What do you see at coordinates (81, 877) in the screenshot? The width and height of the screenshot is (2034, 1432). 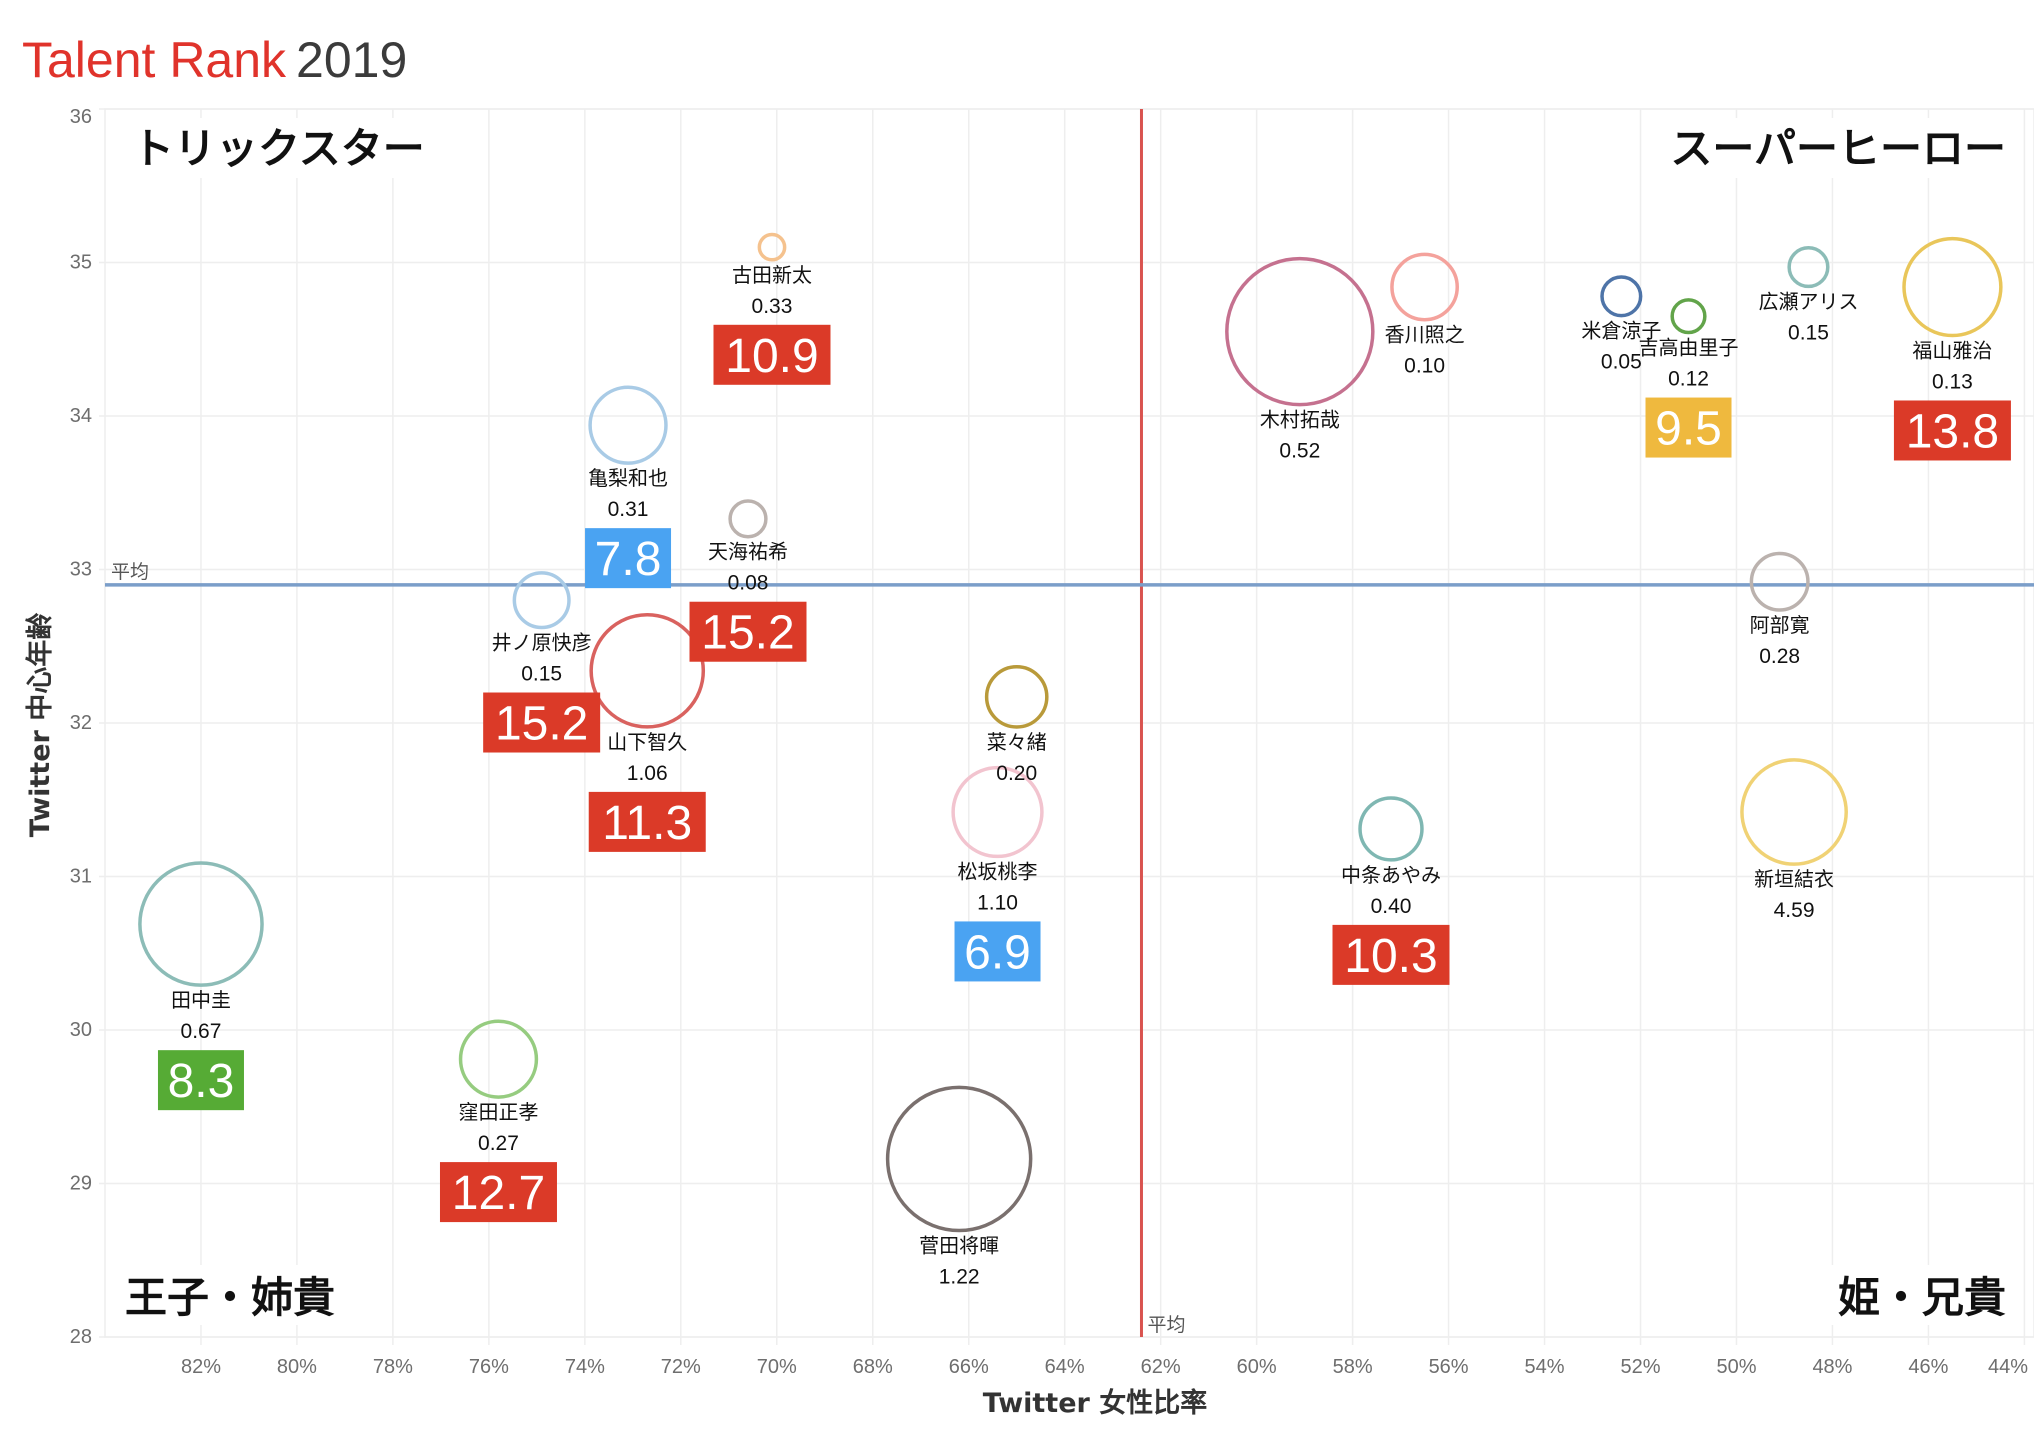 I see `y-tick-label: 31` at bounding box center [81, 877].